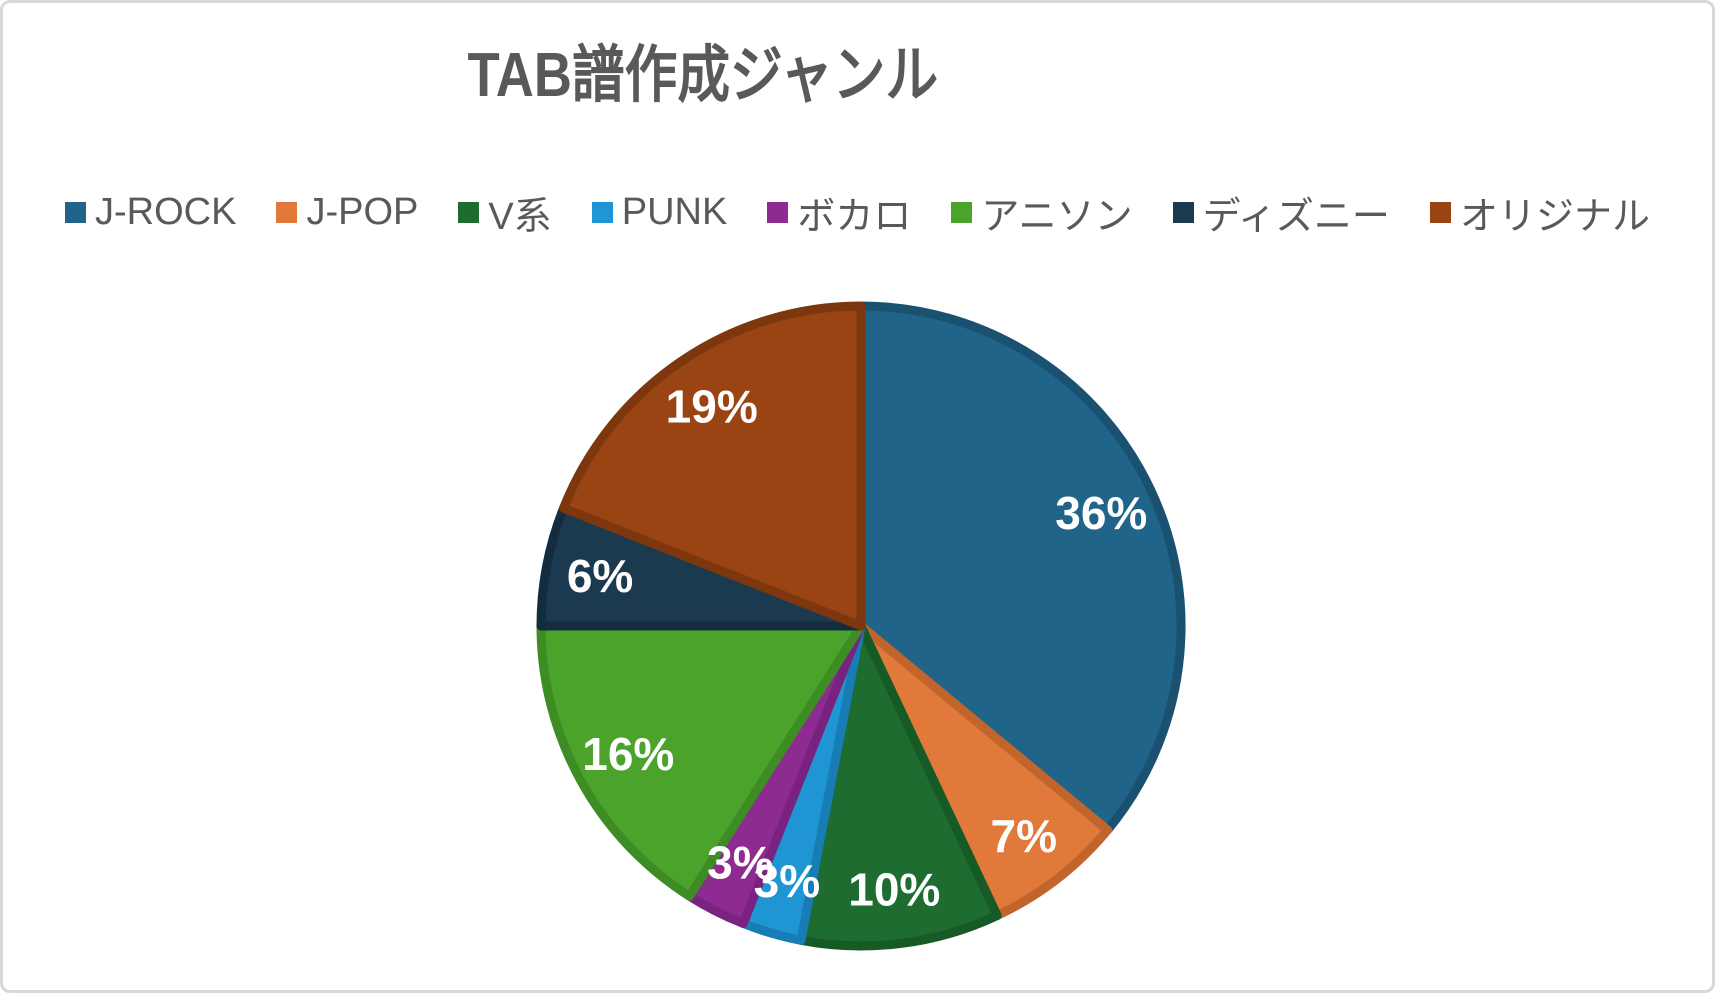 The image size is (1715, 993). I want to click on chart-title-text: TAB譜作成ジャンル, so click(703, 75).